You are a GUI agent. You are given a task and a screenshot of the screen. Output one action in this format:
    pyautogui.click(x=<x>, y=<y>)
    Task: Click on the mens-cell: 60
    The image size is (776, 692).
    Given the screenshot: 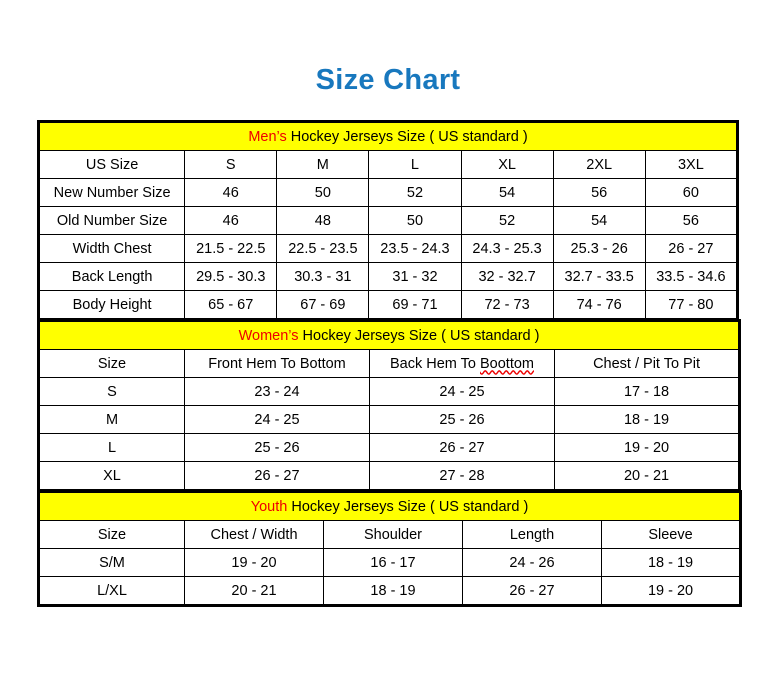 What is the action you would take?
    pyautogui.click(x=691, y=192)
    